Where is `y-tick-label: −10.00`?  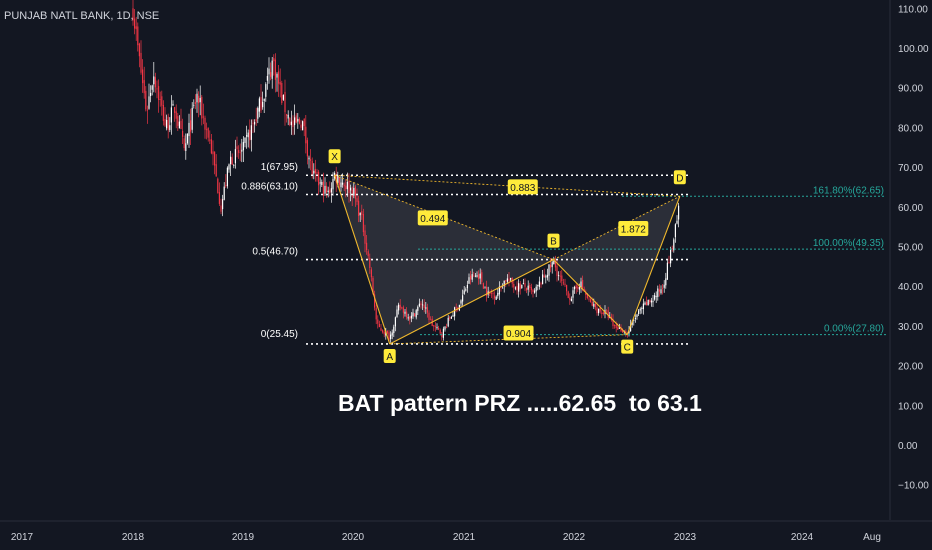 y-tick-label: −10.00 is located at coordinates (913, 486).